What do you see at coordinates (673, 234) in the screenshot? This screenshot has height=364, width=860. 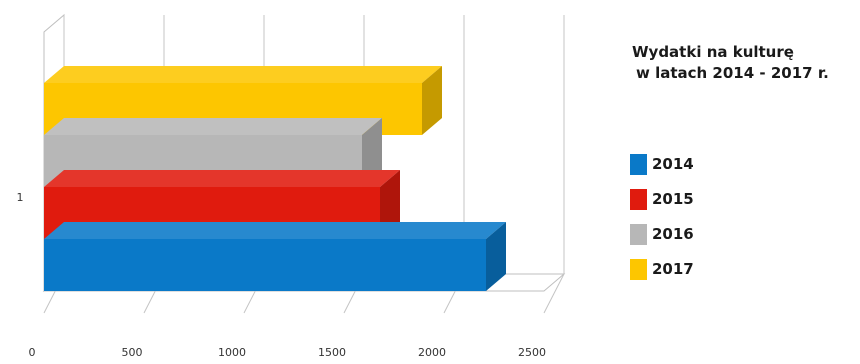 I see `legend-label-2016: 2016` at bounding box center [673, 234].